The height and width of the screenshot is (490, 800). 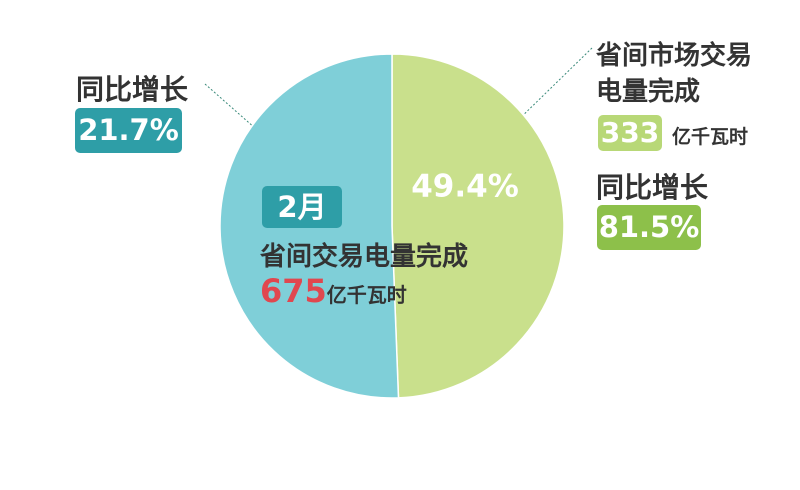 What do you see at coordinates (364, 257) in the screenshot?
I see `center-label: 省间交易电量完成` at bounding box center [364, 257].